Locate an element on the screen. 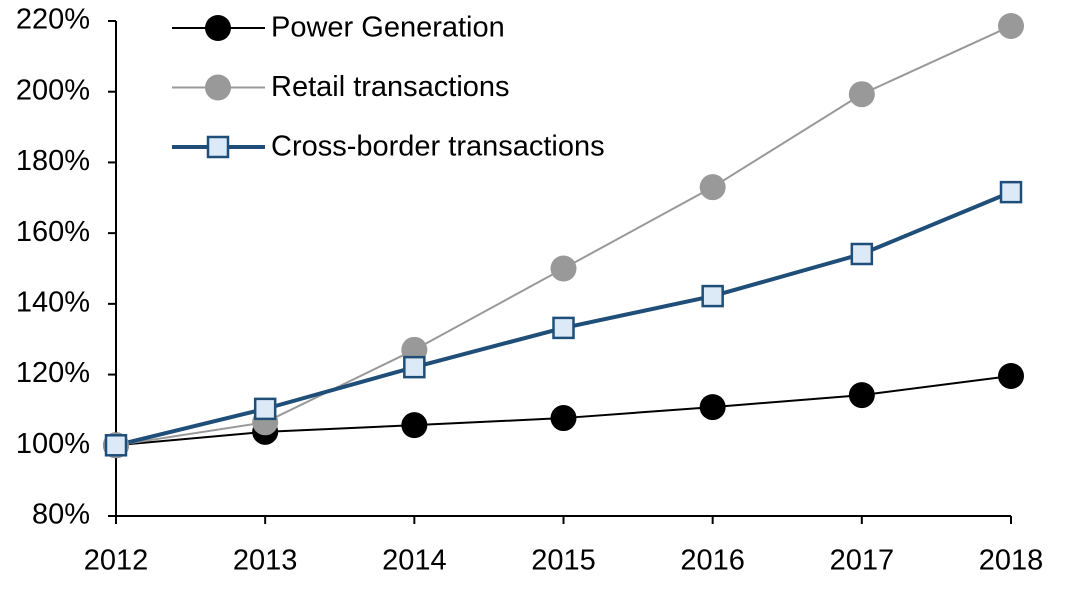  y-tick-label: 180% is located at coordinates (53, 161).